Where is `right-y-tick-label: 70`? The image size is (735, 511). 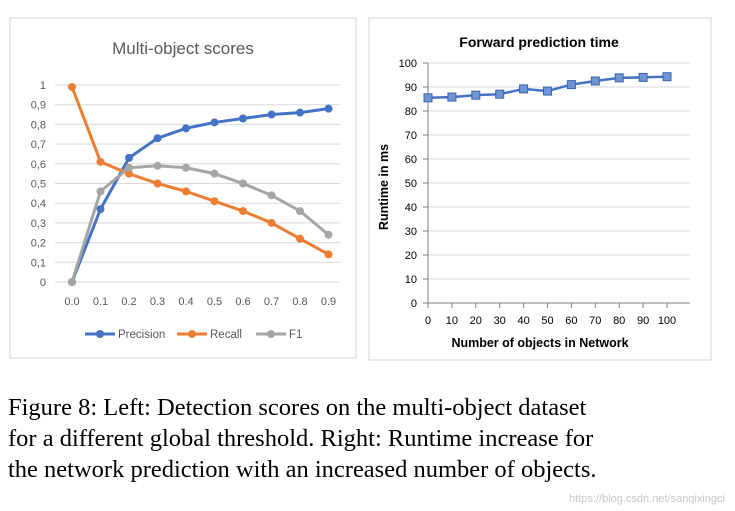 right-y-tick-label: 70 is located at coordinates (411, 136).